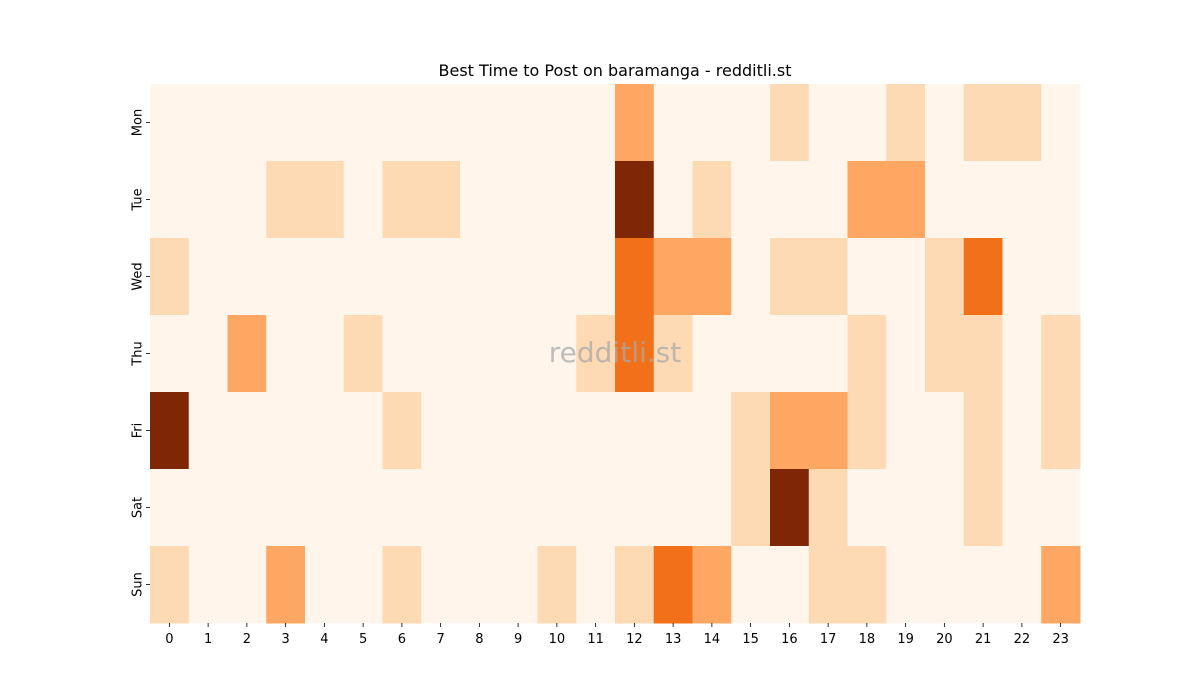 This screenshot has height=700, width=1200. Describe the element at coordinates (712, 639) in the screenshot. I see `x-tick-label: 14` at that location.